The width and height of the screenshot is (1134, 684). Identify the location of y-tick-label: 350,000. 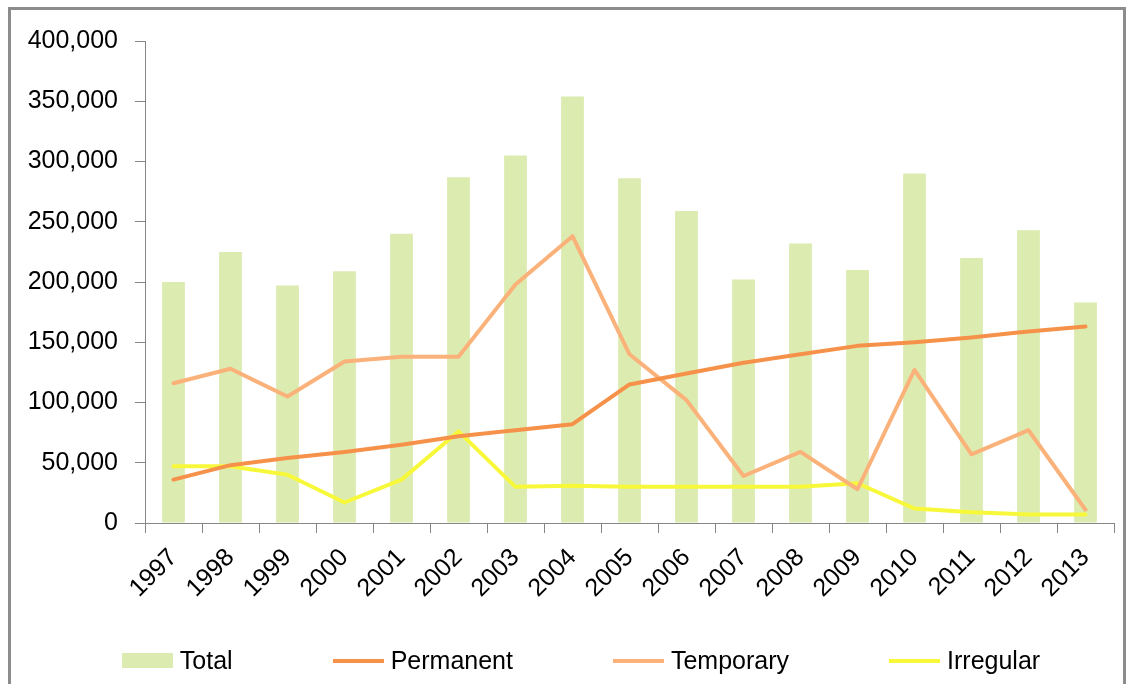
(72, 99).